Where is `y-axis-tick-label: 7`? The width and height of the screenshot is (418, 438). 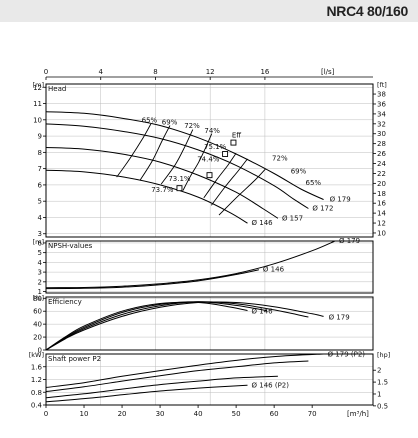 y-axis-tick-label: 7 is located at coordinates (40, 169).